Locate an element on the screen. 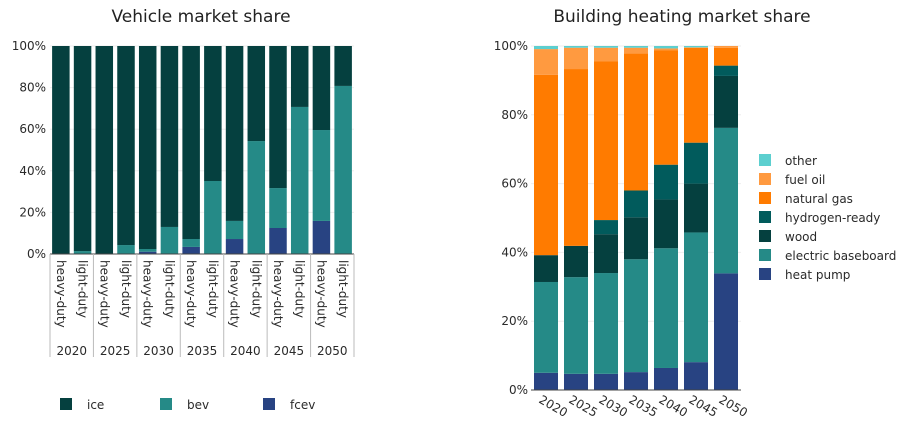 The width and height of the screenshot is (919, 447). legend-label: bev is located at coordinates (198, 405).